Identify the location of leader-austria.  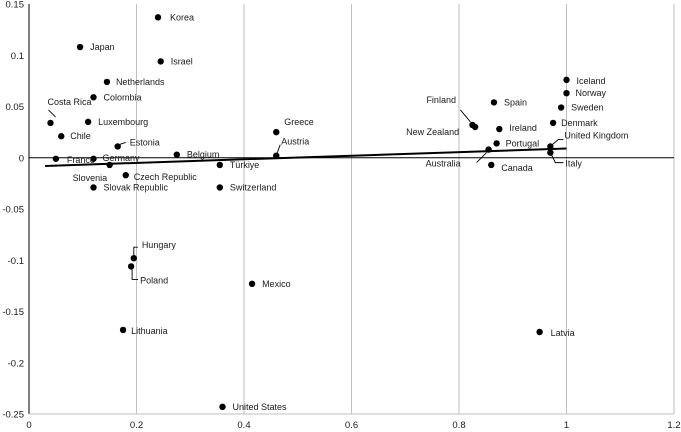
(278, 148).